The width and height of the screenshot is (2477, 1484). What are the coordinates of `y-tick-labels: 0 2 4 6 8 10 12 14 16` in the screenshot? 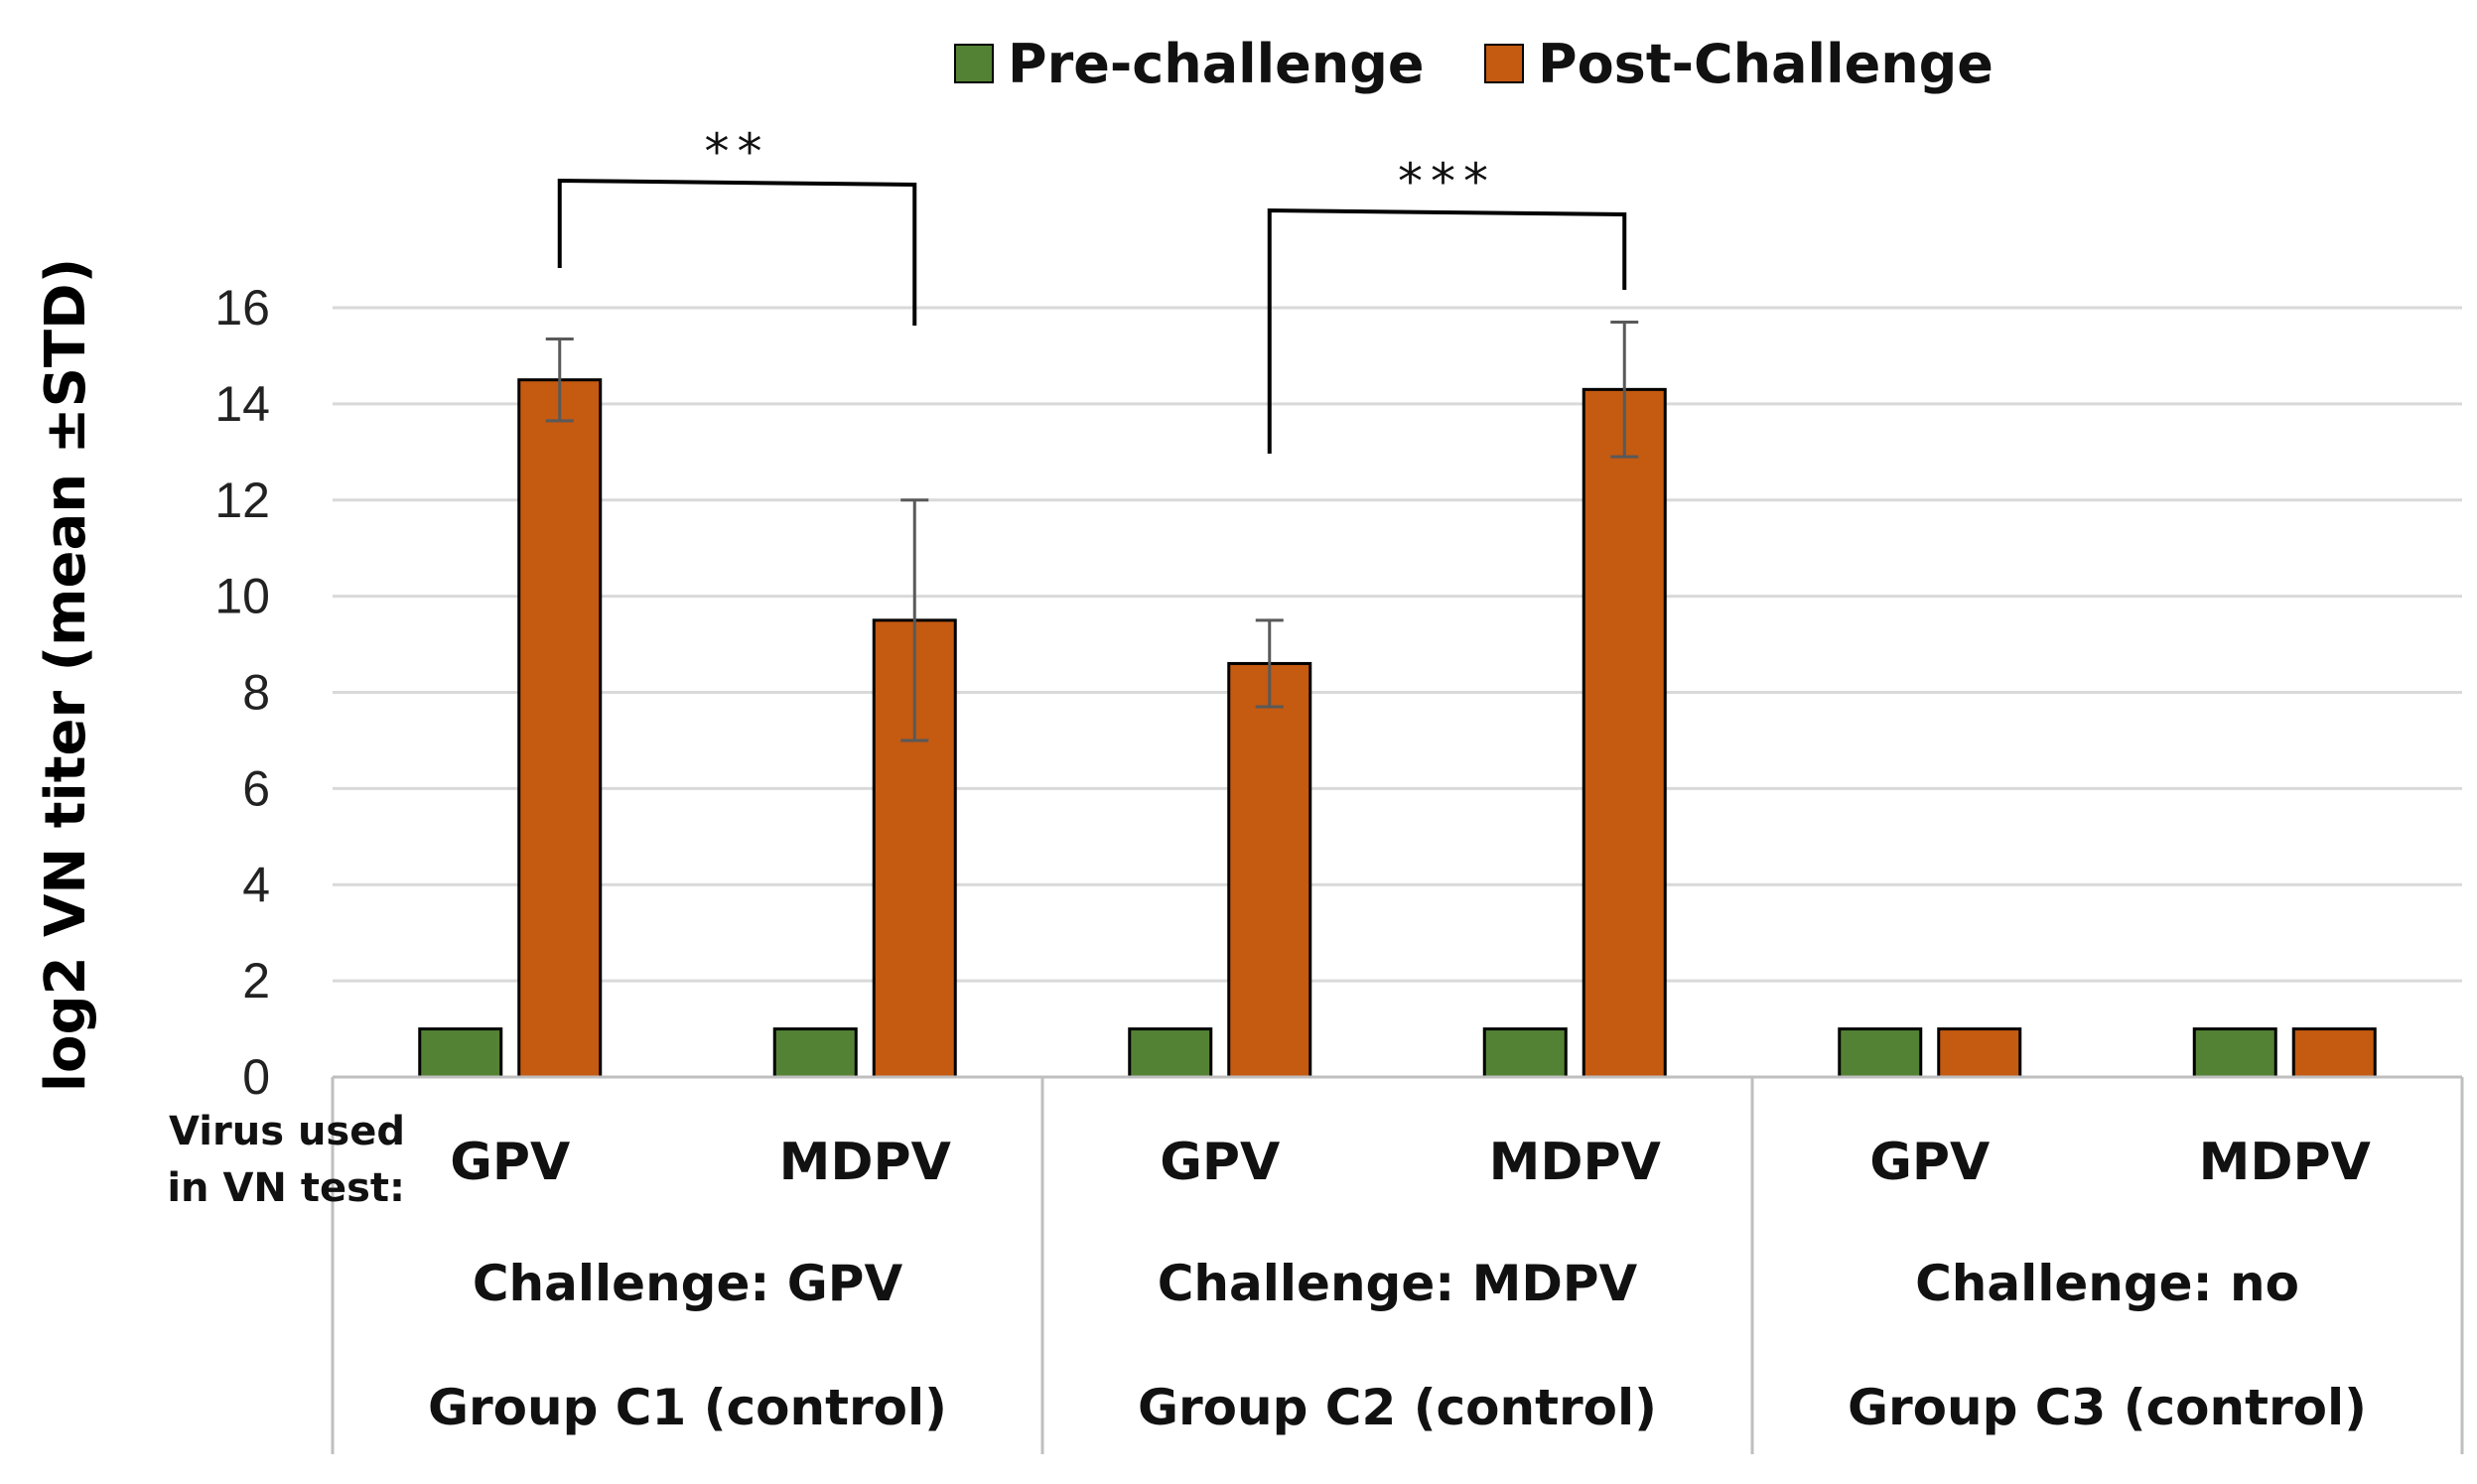 It's located at (242, 692).